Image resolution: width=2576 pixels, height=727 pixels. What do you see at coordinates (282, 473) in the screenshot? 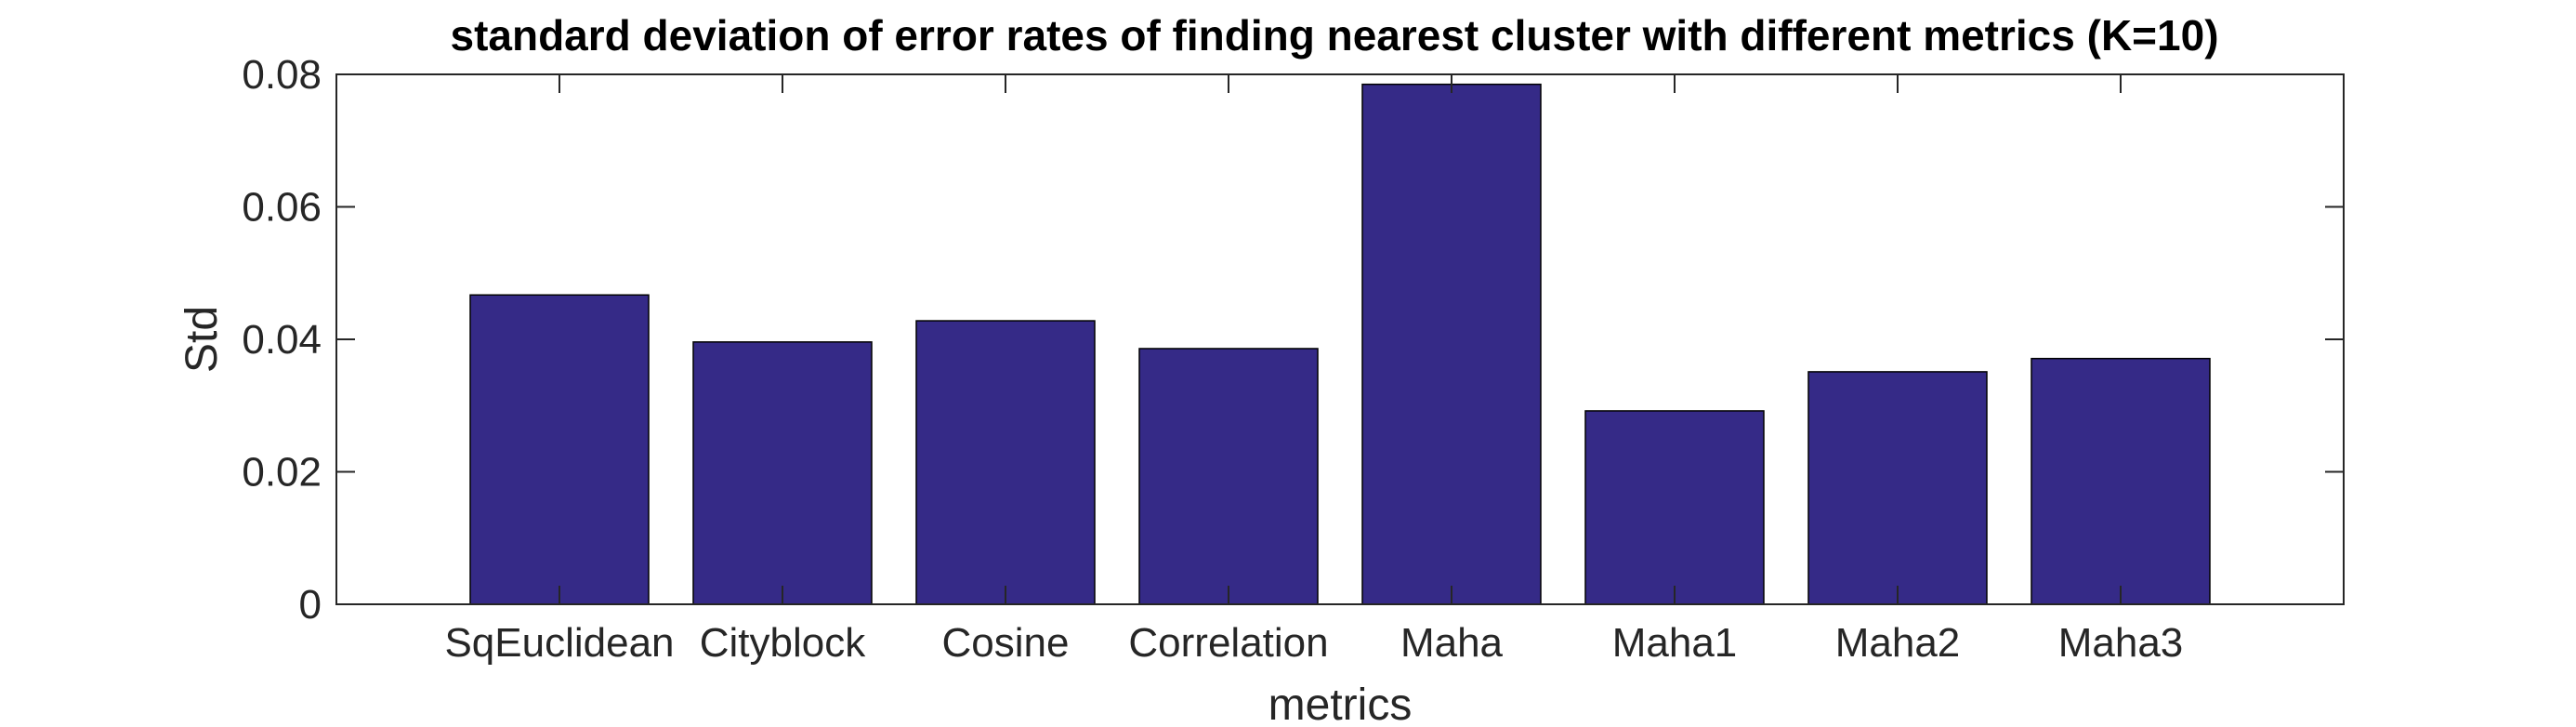
I see `y-tick-label-1: 0.02` at bounding box center [282, 473].